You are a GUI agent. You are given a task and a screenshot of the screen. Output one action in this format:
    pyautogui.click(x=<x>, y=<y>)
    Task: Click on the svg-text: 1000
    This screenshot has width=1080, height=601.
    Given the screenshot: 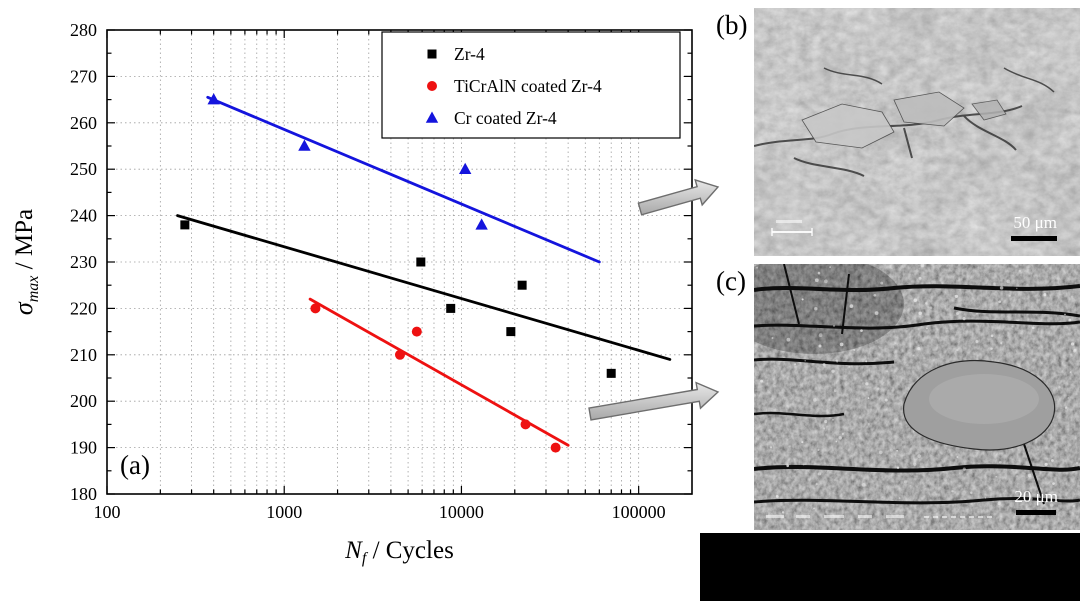 What is the action you would take?
    pyautogui.click(x=284, y=512)
    